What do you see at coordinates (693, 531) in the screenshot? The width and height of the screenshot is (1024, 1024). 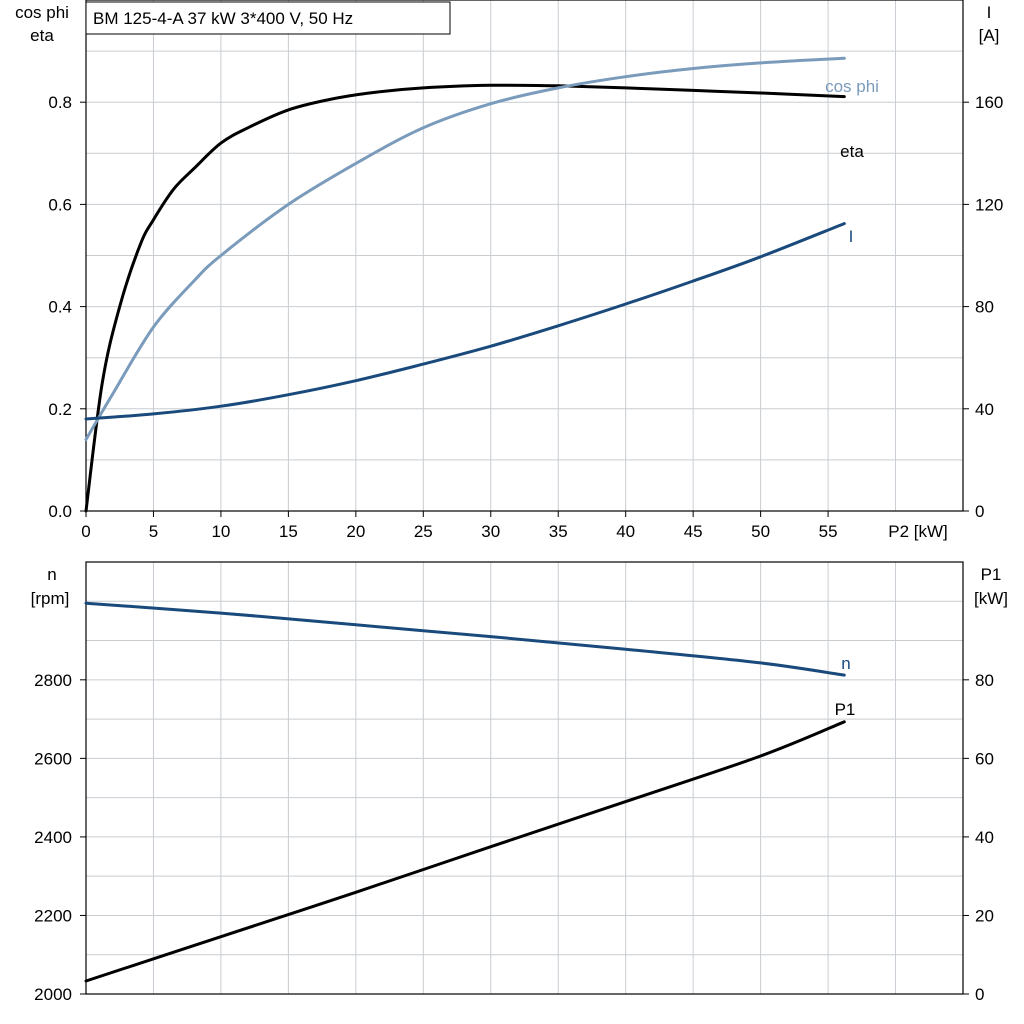 I see `top-x-tick-label: 45` at bounding box center [693, 531].